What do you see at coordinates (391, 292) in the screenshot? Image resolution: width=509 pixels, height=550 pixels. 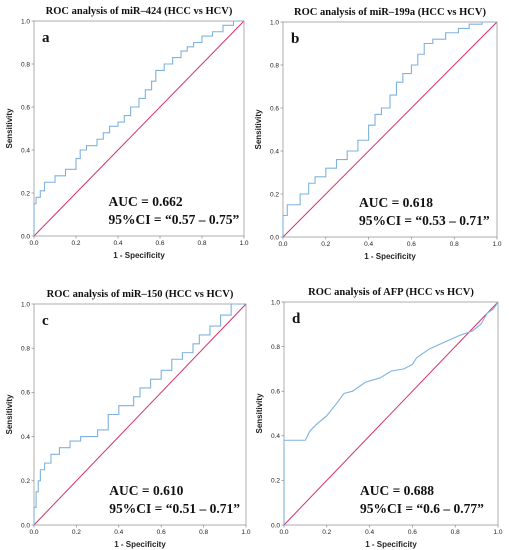 I see `chart-title: ROC analysis of AFP (HCC vs HCV)` at bounding box center [391, 292].